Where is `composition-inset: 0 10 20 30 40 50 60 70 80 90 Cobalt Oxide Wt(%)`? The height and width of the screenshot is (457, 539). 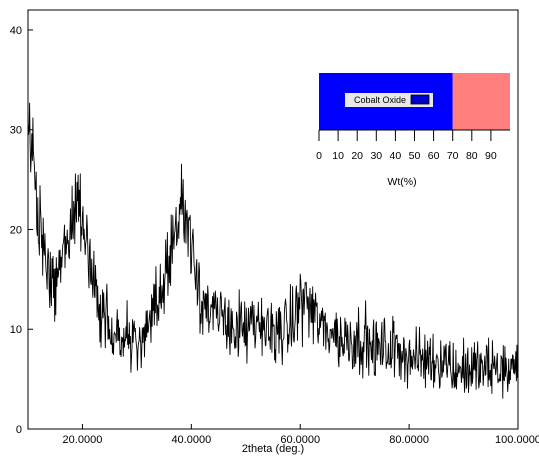 composition-inset: 0 10 20 30 40 50 60 70 80 90 Cobalt Oxide Wt(%) is located at coordinates (413, 130).